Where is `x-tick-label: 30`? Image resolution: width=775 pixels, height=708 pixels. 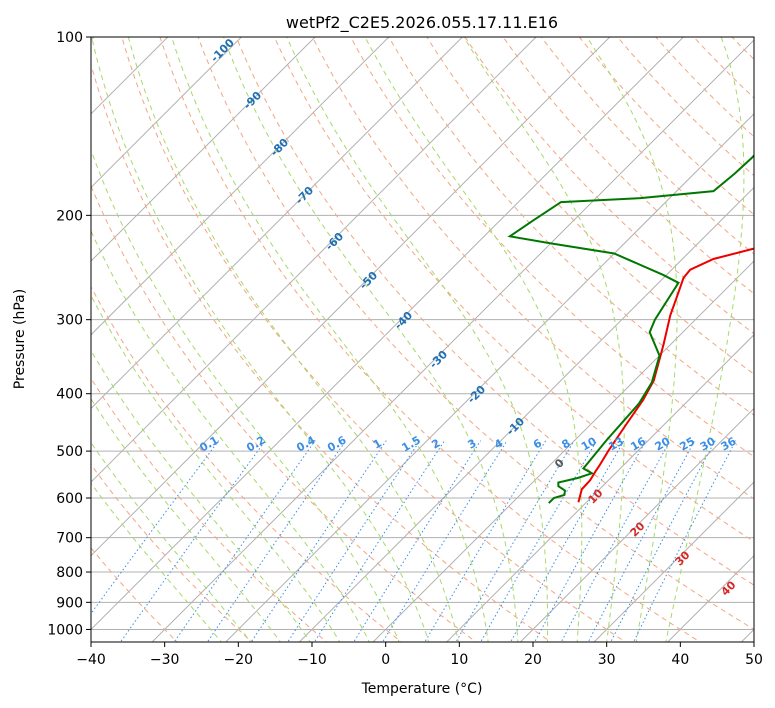 x-tick-label: 30 is located at coordinates (607, 660).